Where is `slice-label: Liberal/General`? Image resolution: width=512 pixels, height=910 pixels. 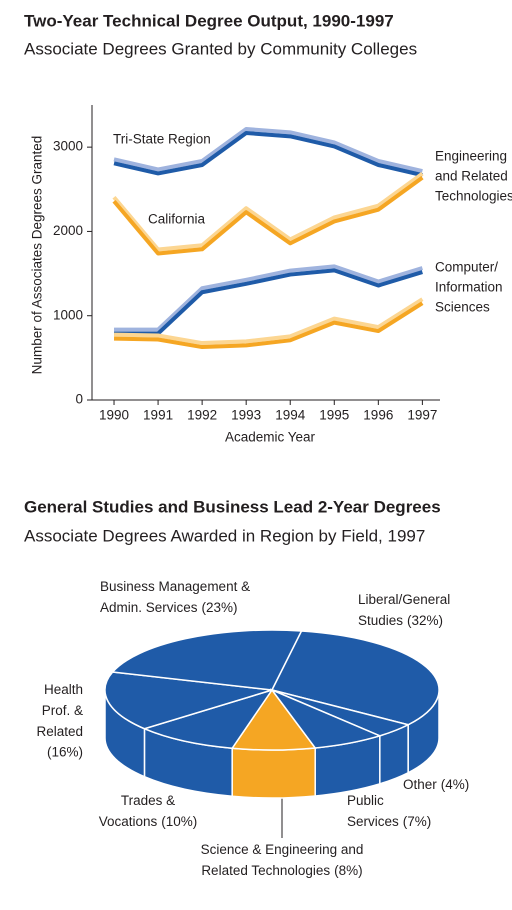 slice-label: Liberal/General is located at coordinates (404, 599).